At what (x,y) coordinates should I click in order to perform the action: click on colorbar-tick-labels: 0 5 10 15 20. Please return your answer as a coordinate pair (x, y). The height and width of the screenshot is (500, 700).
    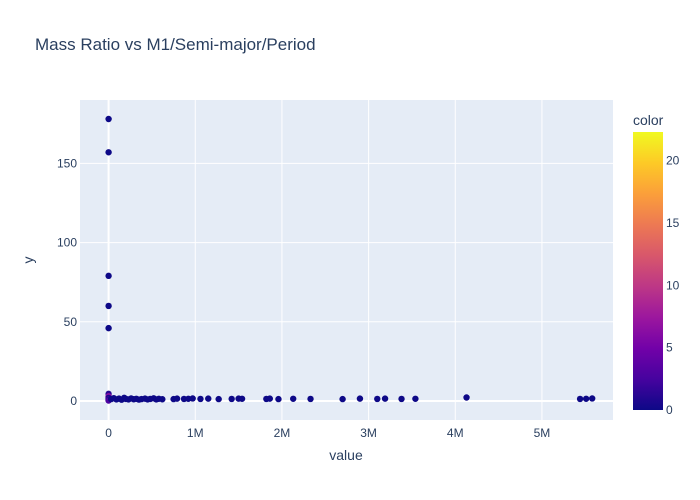
    Looking at the image, I should click on (673, 285).